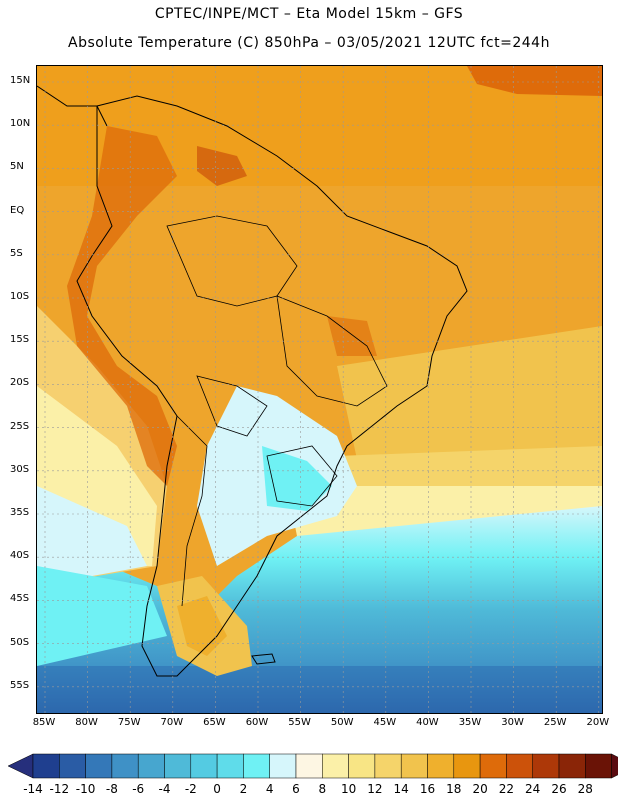  Describe the element at coordinates (401, 789) in the screenshot. I see `colorbar-label: 14` at that location.